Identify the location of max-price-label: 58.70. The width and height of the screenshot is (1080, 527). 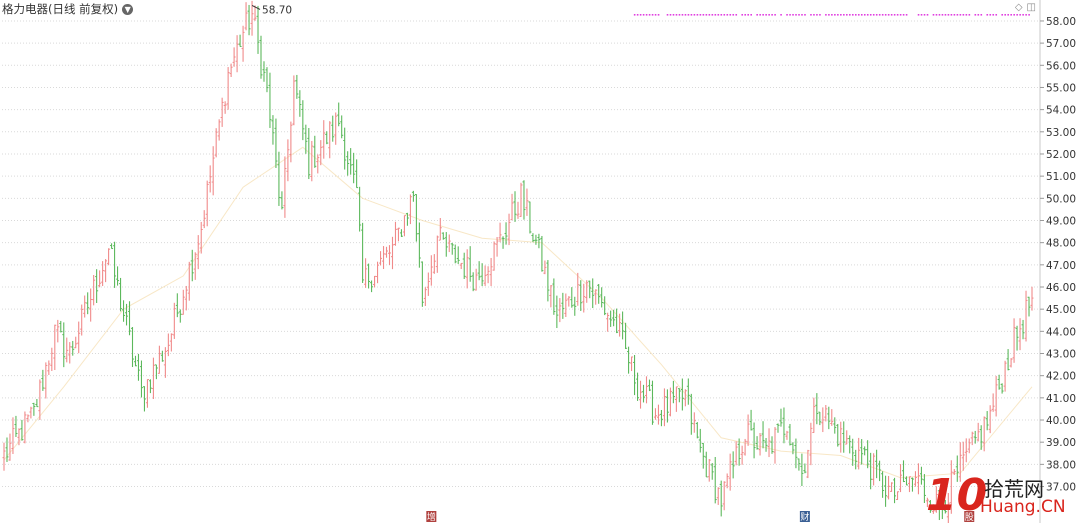
(277, 10).